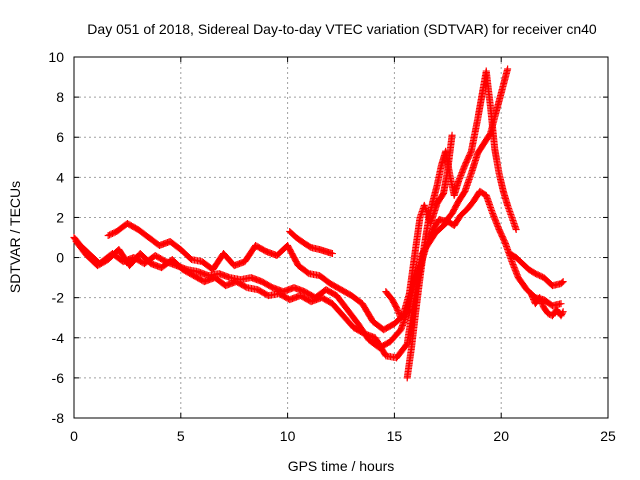 Image resolution: width=640 pixels, height=480 pixels. I want to click on y-tick-label: 10, so click(56, 57).